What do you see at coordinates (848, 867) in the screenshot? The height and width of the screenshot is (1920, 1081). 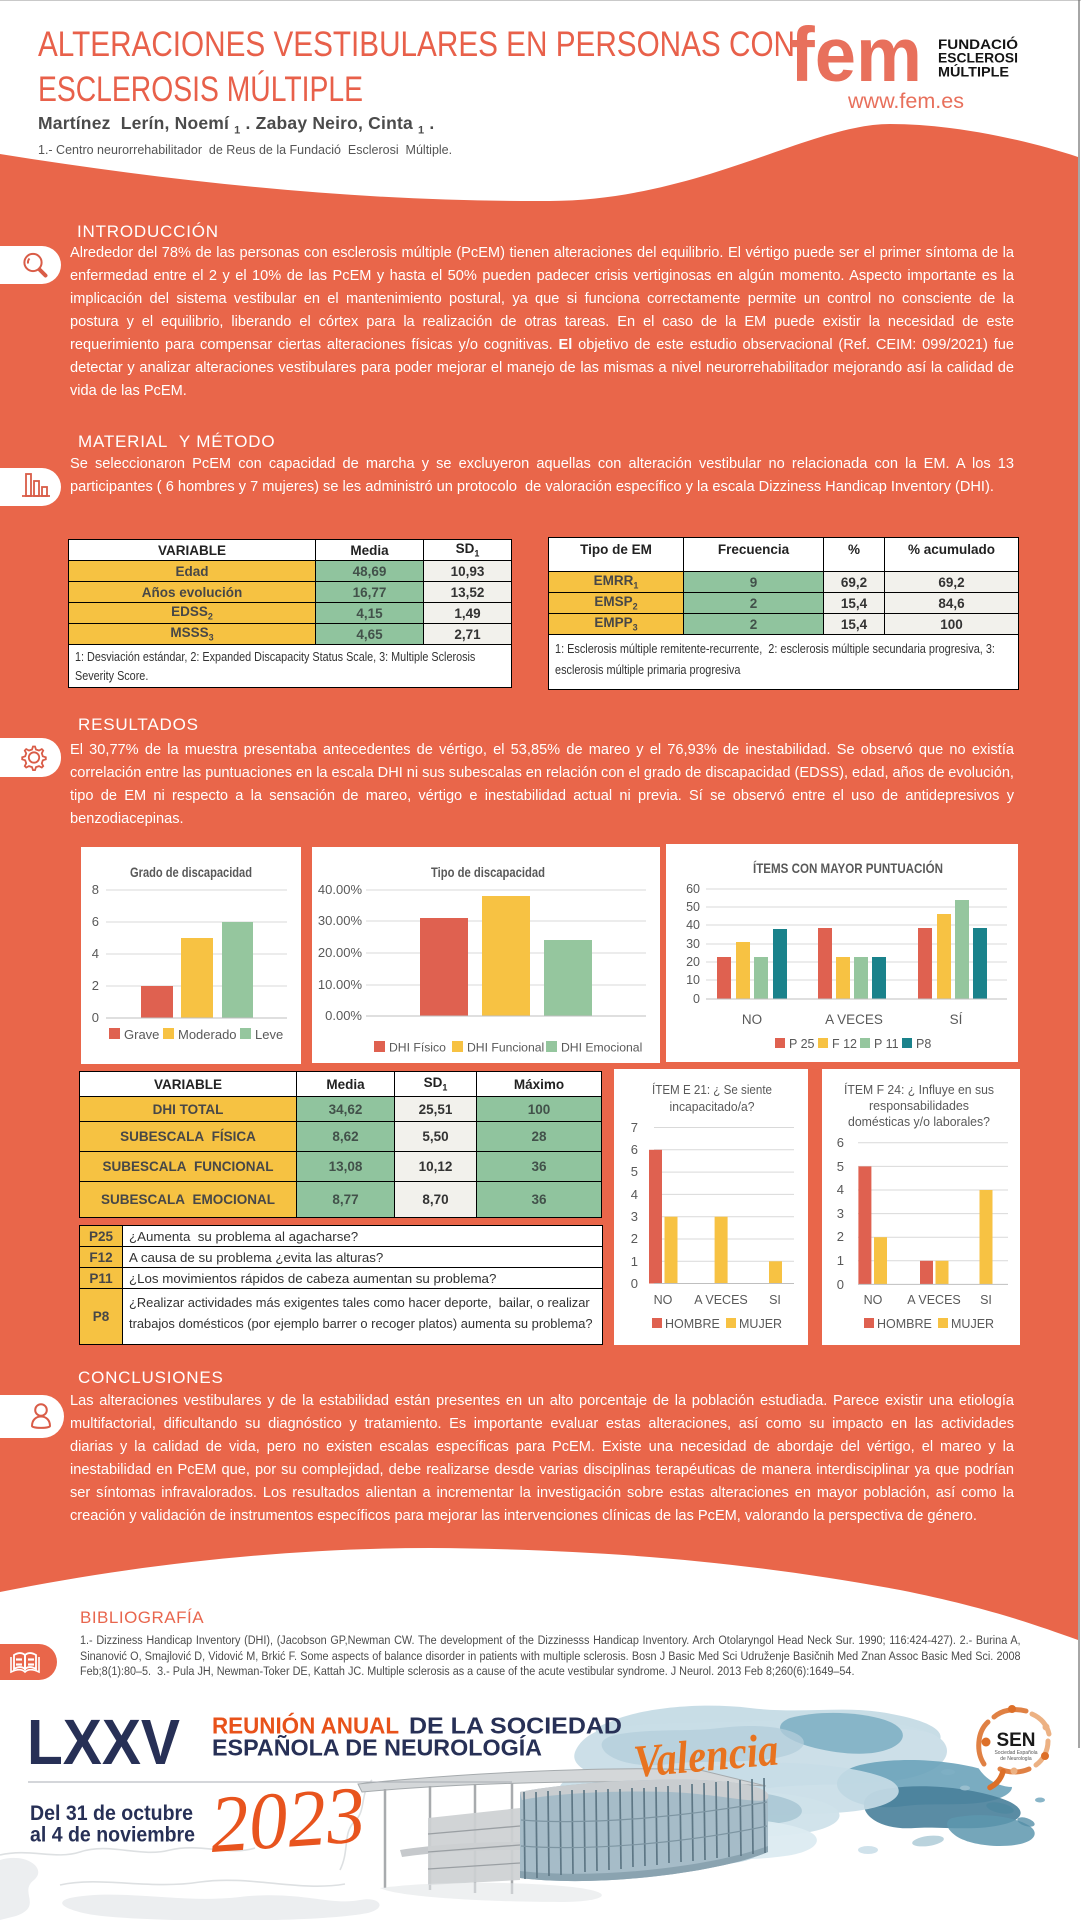 I see `svg-text: ÍTEMS CON MAYOR PUNTUACIÓN` at bounding box center [848, 867].